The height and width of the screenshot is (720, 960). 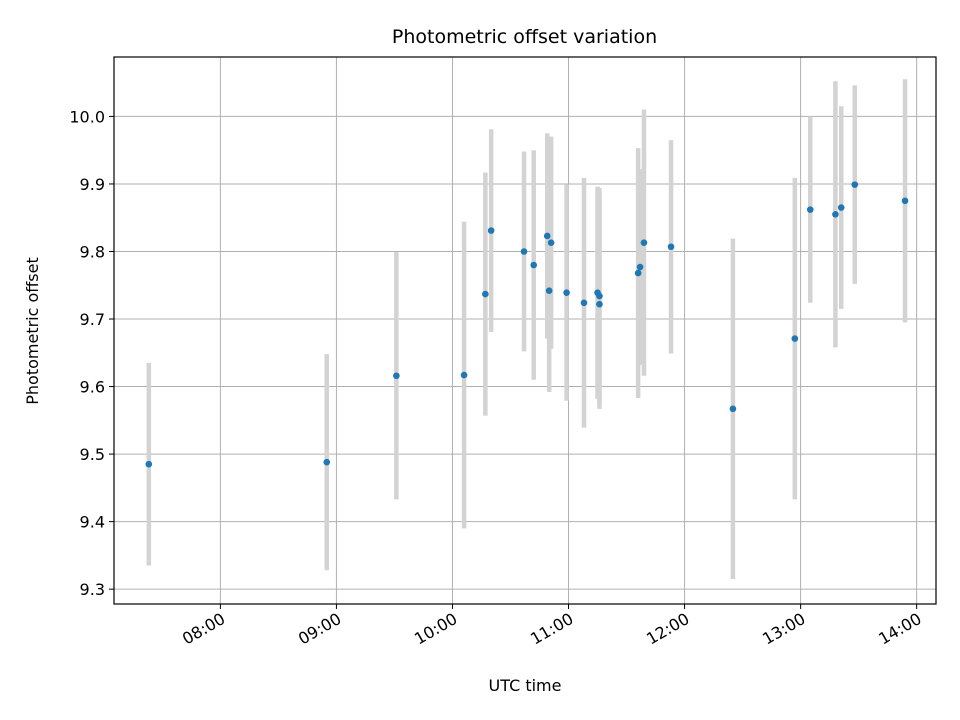 I want to click on y-tick-label: 9.7, so click(x=92, y=319).